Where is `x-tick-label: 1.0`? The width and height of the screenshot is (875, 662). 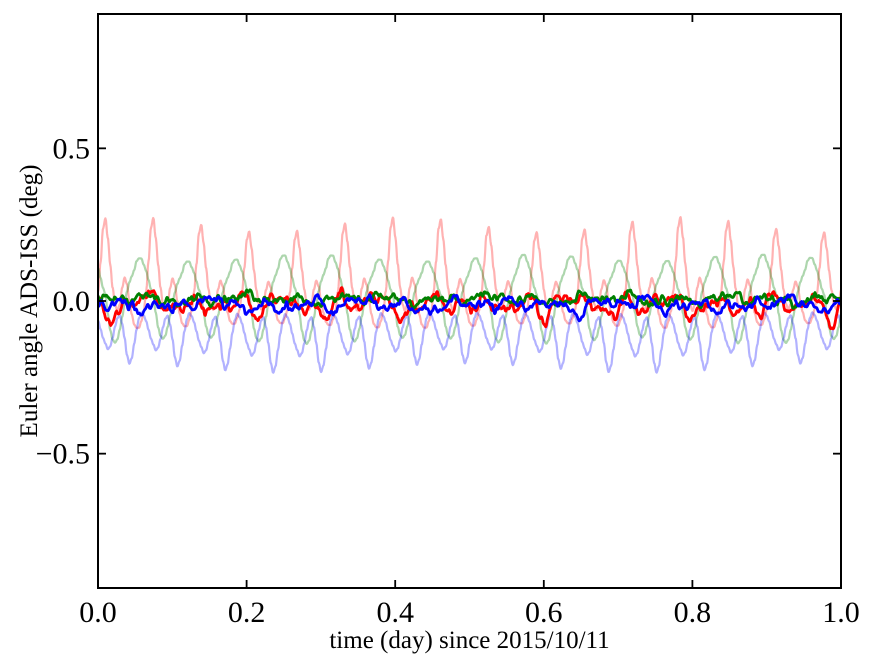
x-tick-label: 1.0 is located at coordinates (841, 612).